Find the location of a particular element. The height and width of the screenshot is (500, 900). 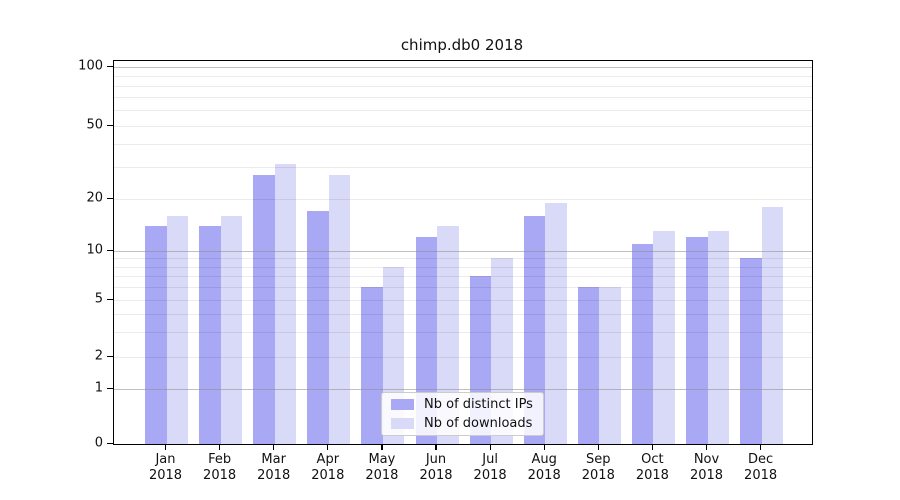

bar-downloads-oct is located at coordinates (664, 337).